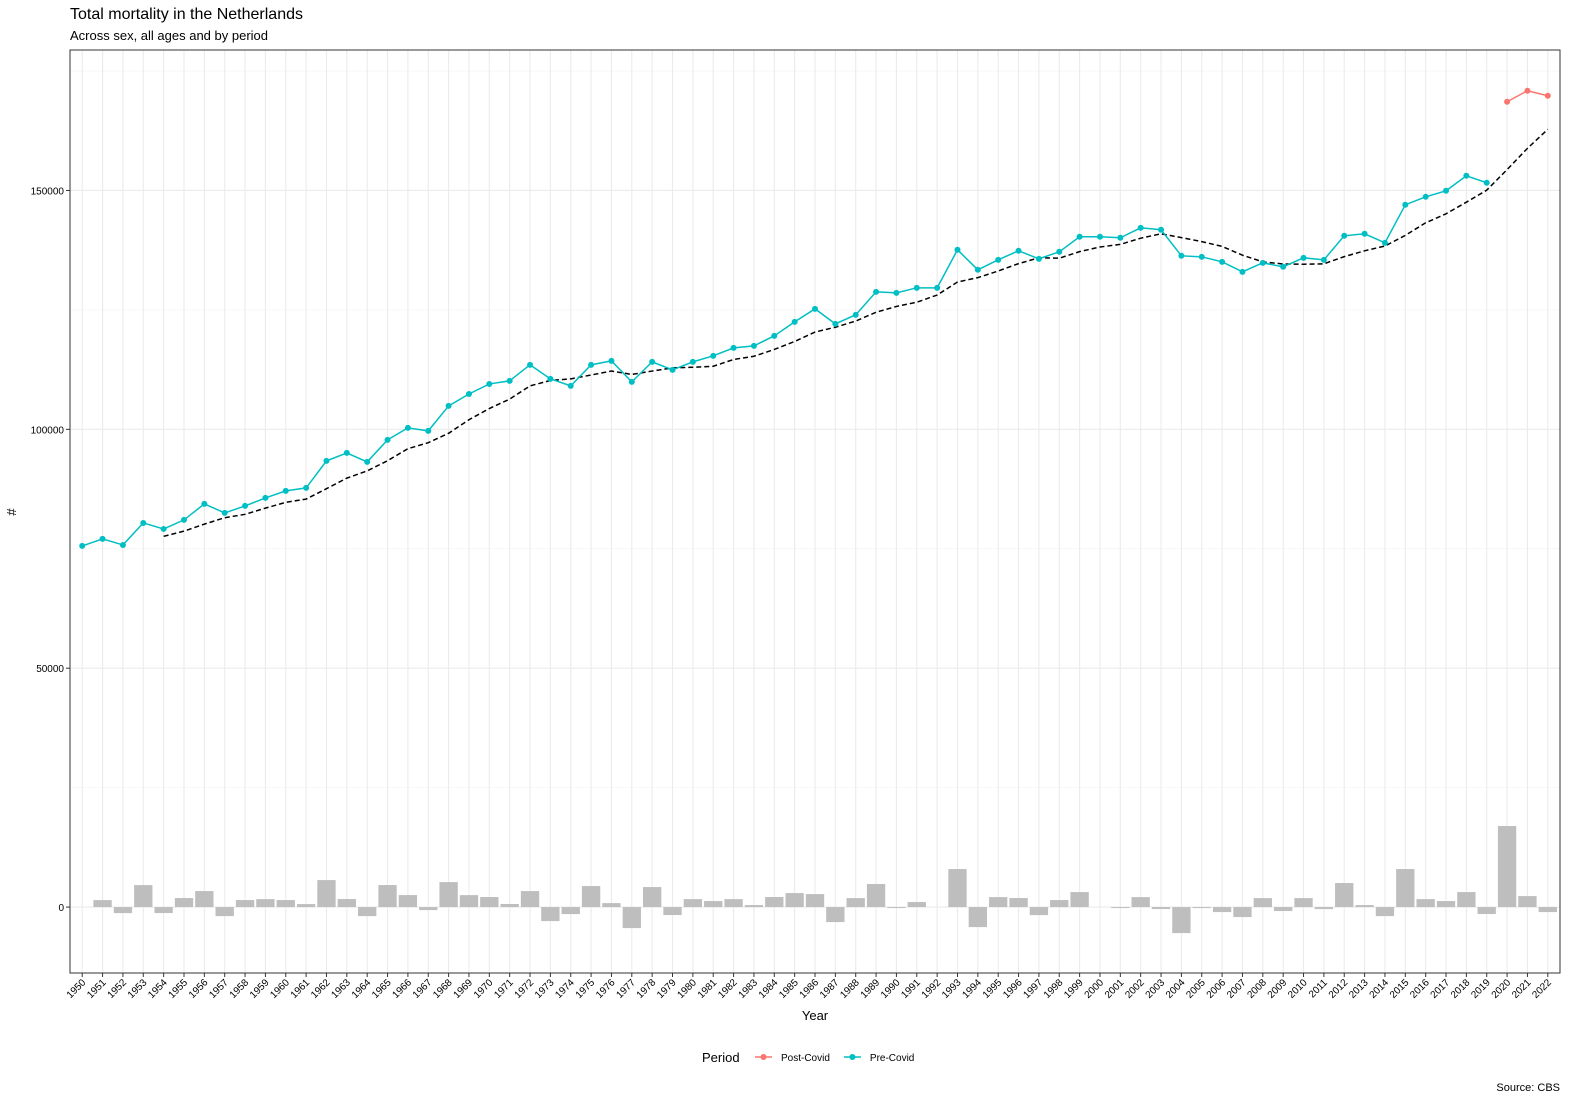  I want to click on x-tick-label: 2016, so click(1420, 989).